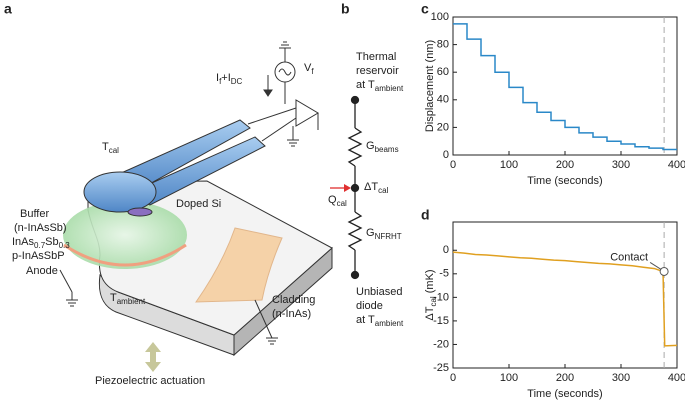 The image size is (685, 411). What do you see at coordinates (380, 321) in the screenshot?
I see `circuit-label: at Tambient` at bounding box center [380, 321].